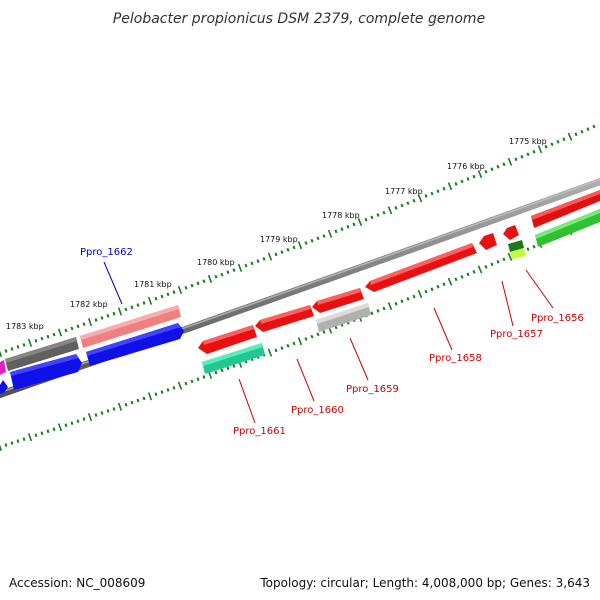 Image resolution: width=600 pixels, height=600 pixels. What do you see at coordinates (404, 191) in the screenshot?
I see `tick-label-1777: 1777 kbp` at bounding box center [404, 191].